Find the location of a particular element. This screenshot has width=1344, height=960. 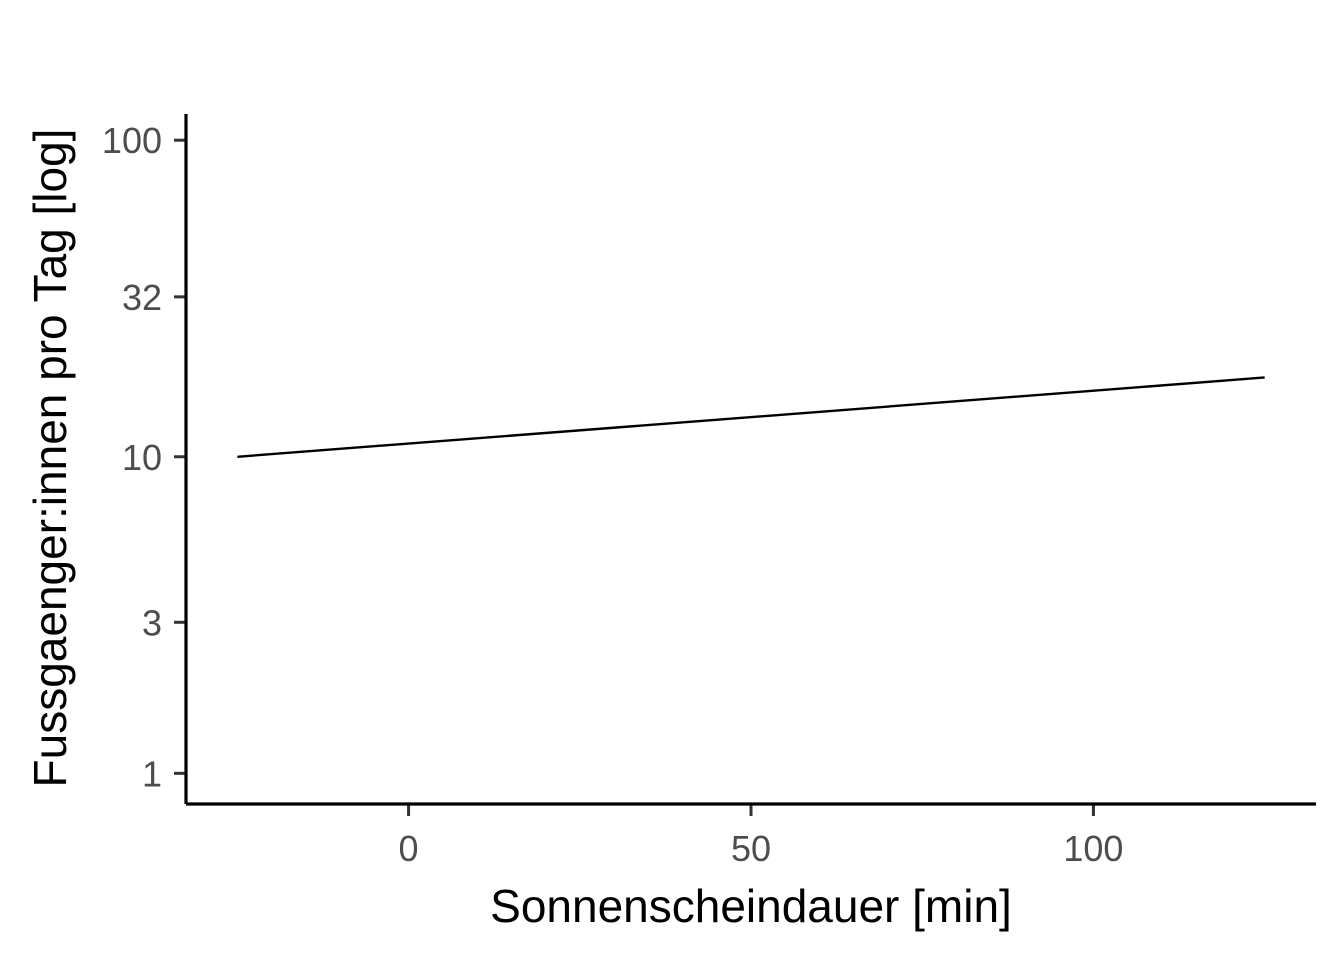

x-axis-ticks: 0 50 100 is located at coordinates (761, 836).